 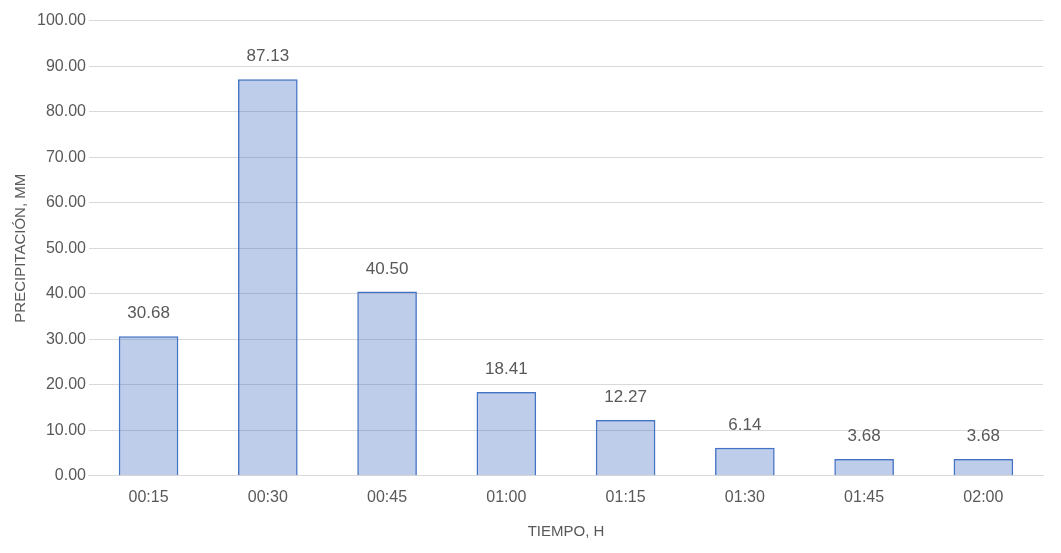 What do you see at coordinates (506, 369) in the screenshot?
I see `data-label: 18.41` at bounding box center [506, 369].